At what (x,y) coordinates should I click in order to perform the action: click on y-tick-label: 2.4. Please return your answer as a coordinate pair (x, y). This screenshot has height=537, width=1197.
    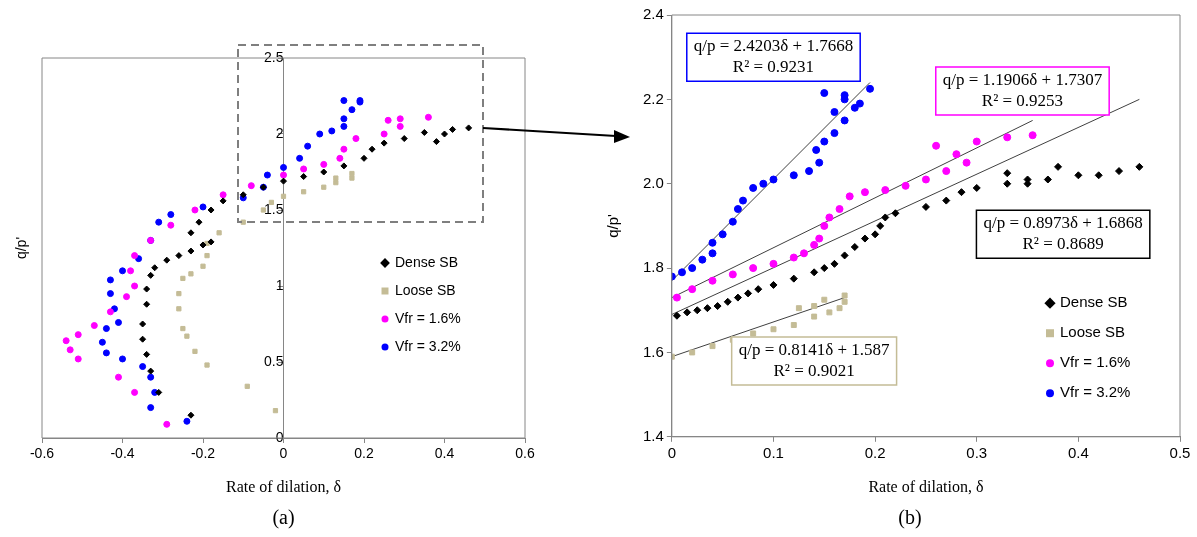
    Looking at the image, I should click on (653, 14).